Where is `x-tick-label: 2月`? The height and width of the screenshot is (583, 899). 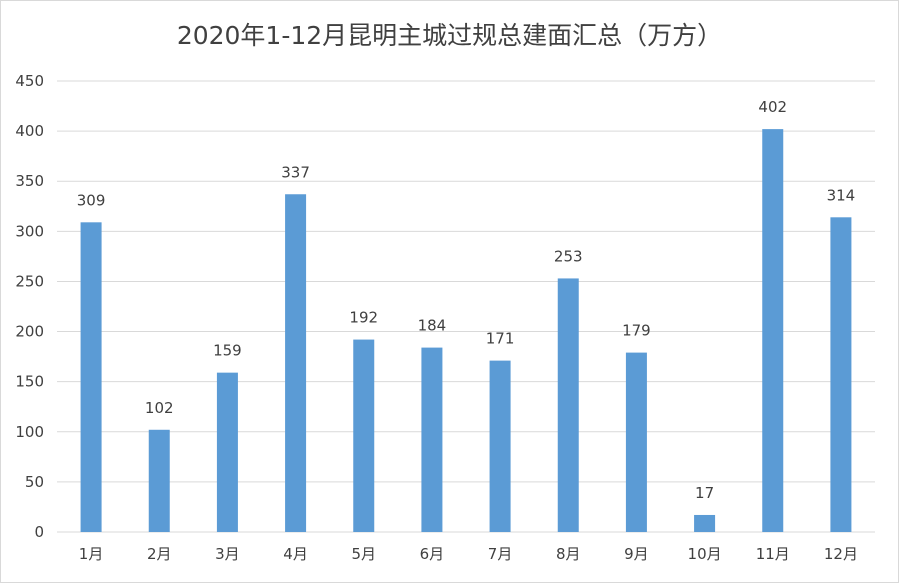
x-tick-label: 2月 is located at coordinates (159, 554).